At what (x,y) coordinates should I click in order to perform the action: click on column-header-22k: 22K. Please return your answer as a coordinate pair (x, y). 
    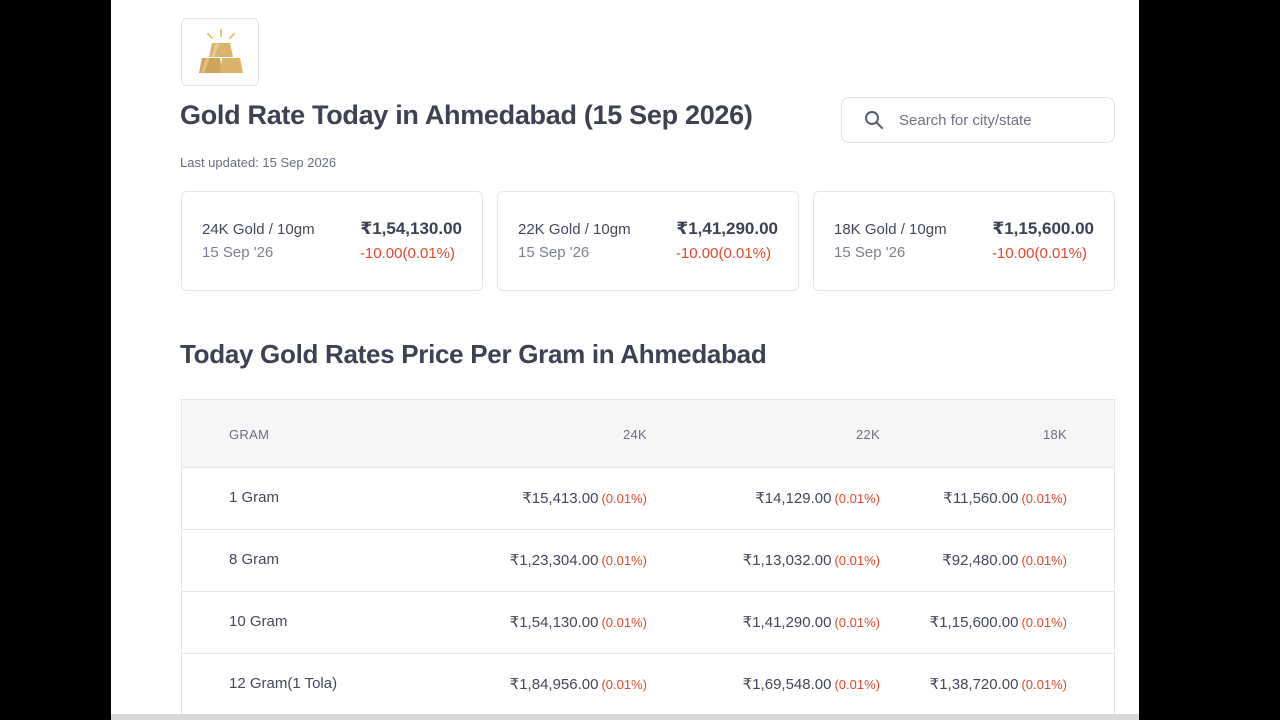
    Looking at the image, I should click on (867, 434).